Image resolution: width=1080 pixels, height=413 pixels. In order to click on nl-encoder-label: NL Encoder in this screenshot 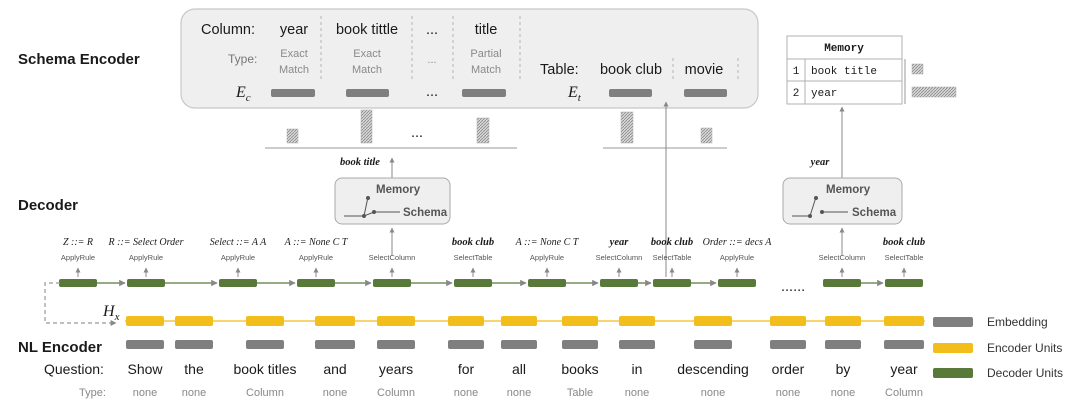, I will do `click(60, 347)`.